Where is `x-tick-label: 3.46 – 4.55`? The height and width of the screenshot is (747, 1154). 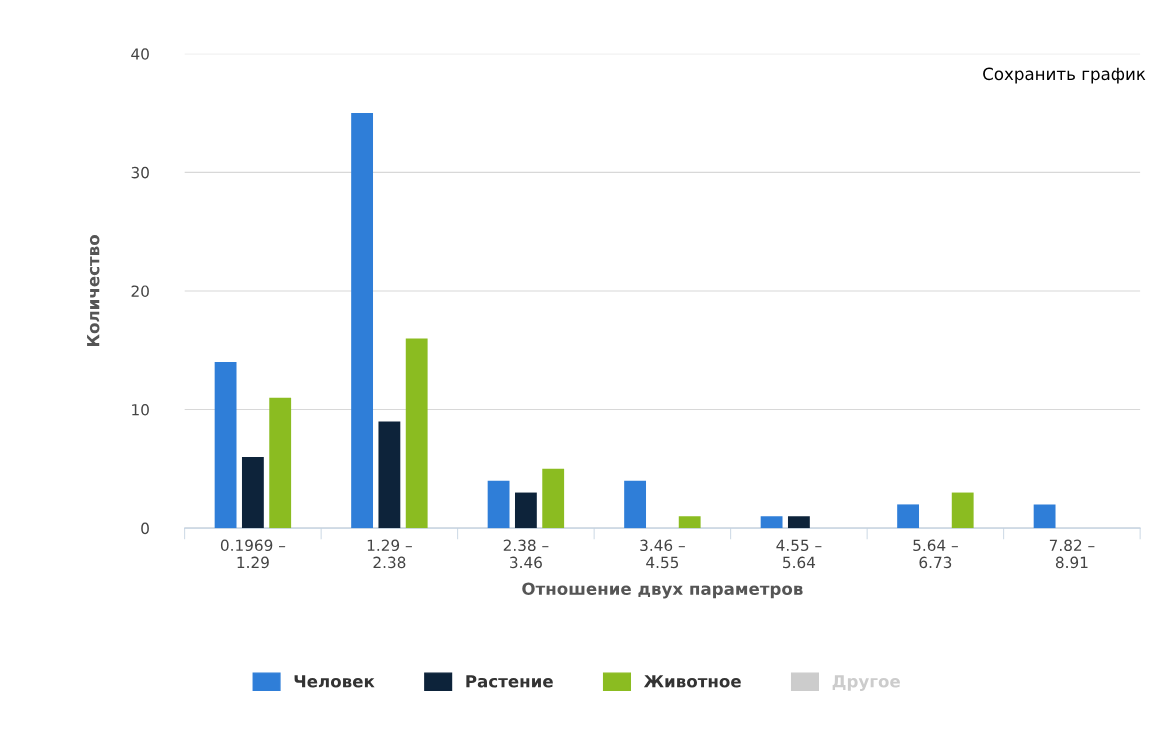
x-tick-label: 3.46 – 4.55 is located at coordinates (662, 554).